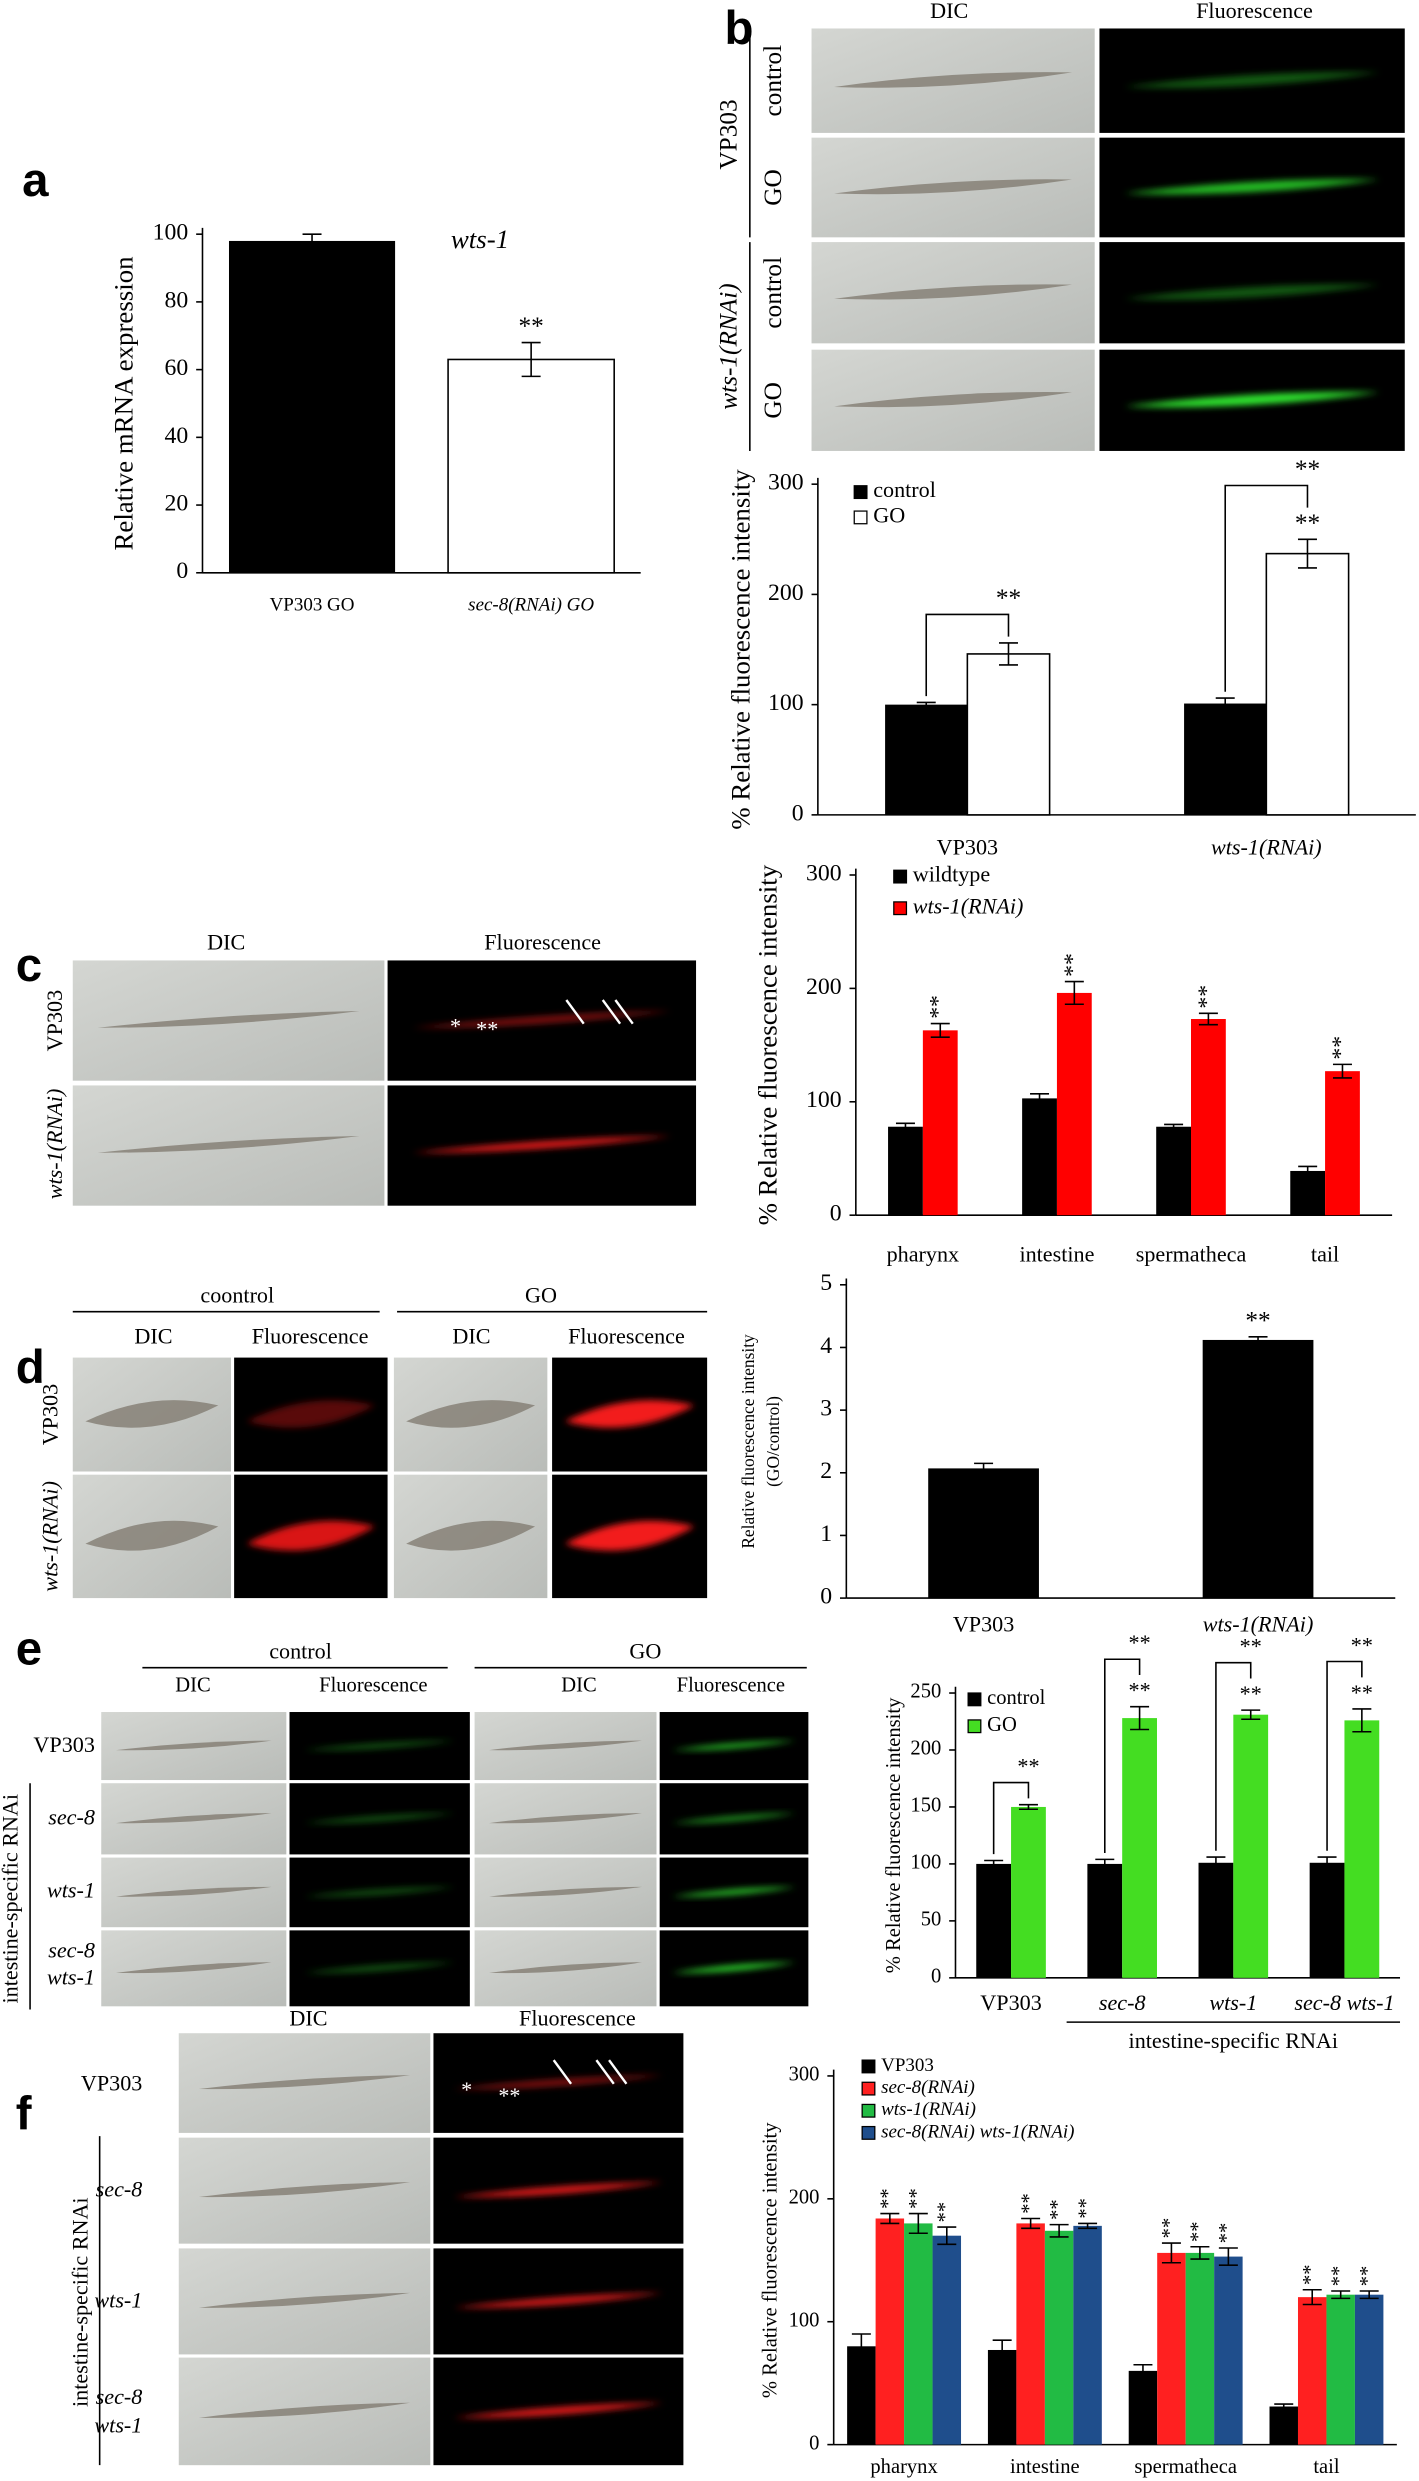 This screenshot has width=1419, height=2481. Describe the element at coordinates (1344, 2002) in the screenshot. I see `x-tick-label: sec-8 wts-1` at that location.